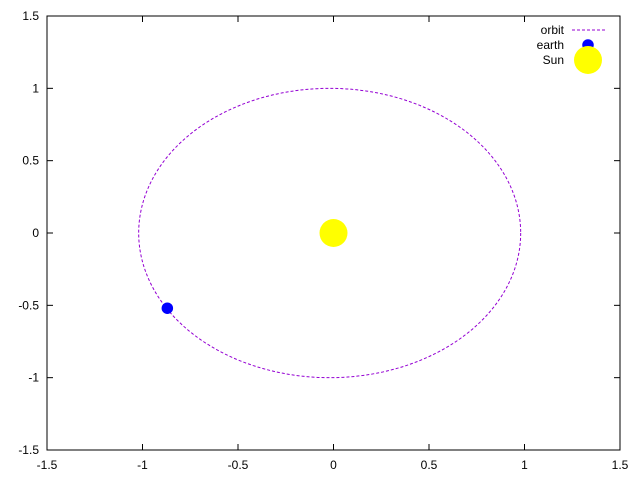 This screenshot has width=640, height=480. What do you see at coordinates (47, 465) in the screenshot?
I see `x-tick-label: -1.5` at bounding box center [47, 465].